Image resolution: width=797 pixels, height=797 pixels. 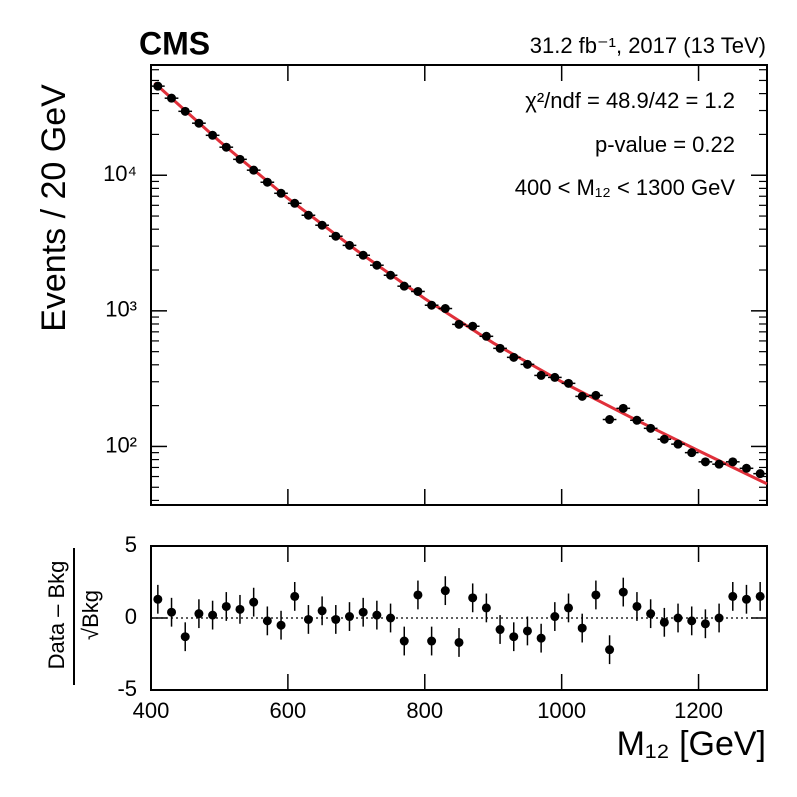 I want to click on x-tick-label: 800, so click(x=424, y=710).